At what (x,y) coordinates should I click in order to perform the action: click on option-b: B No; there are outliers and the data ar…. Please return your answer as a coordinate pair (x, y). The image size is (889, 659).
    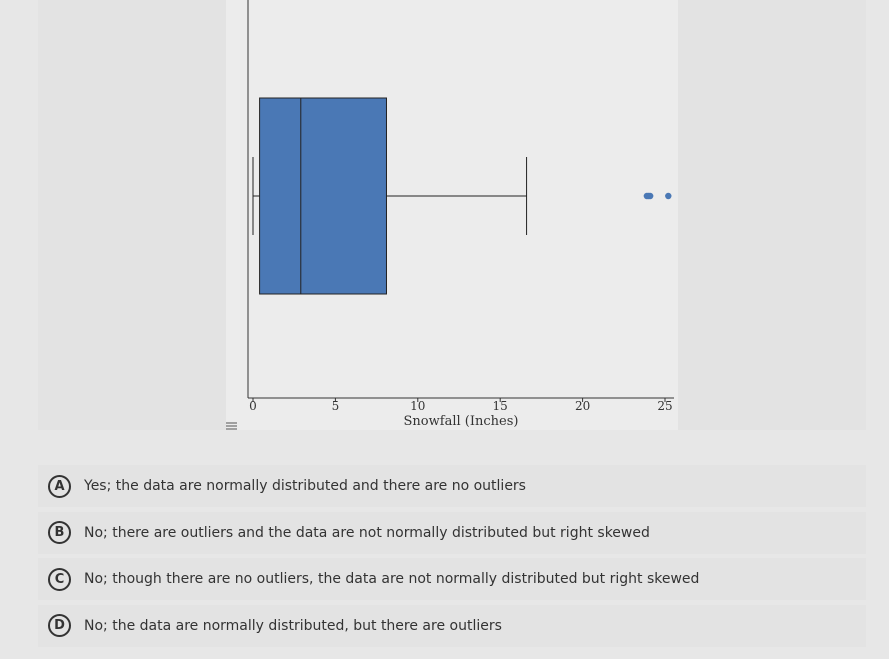
    Looking at the image, I should click on (452, 532).